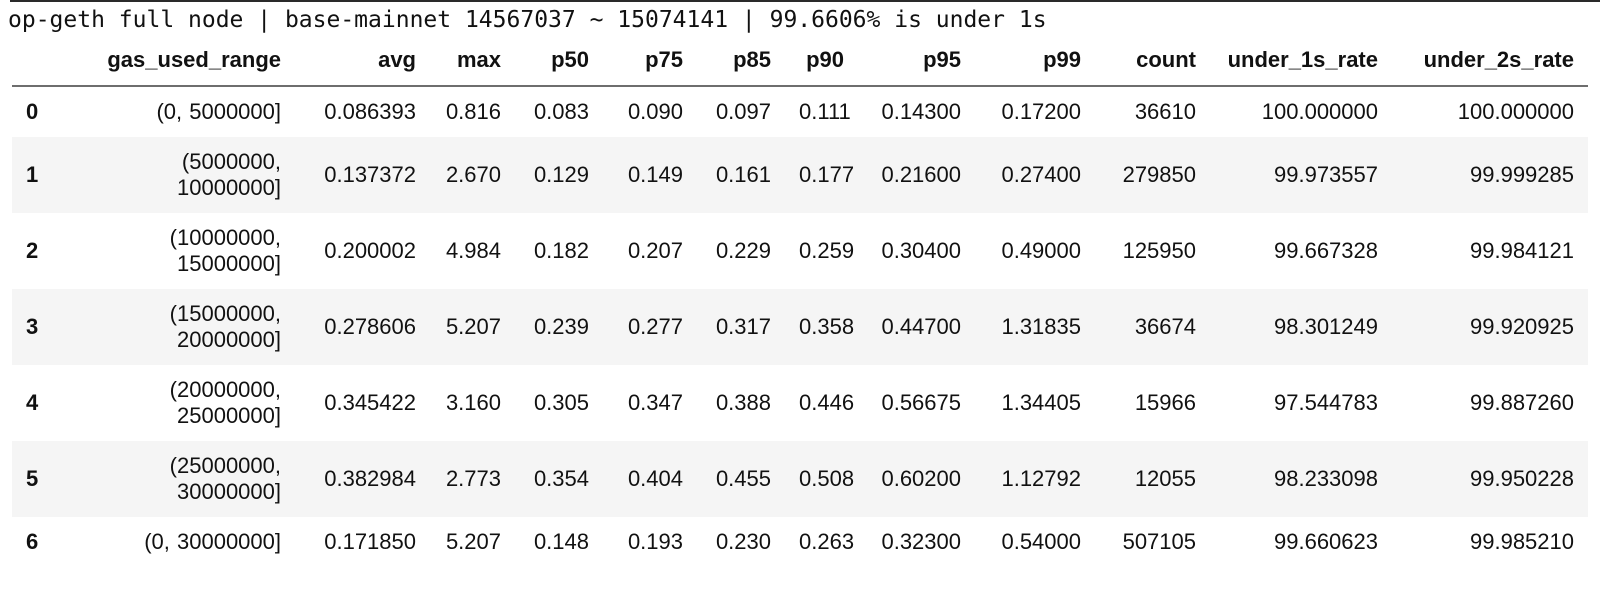  What do you see at coordinates (1490, 62) in the screenshot?
I see `column-header: under_2s_rate` at bounding box center [1490, 62].